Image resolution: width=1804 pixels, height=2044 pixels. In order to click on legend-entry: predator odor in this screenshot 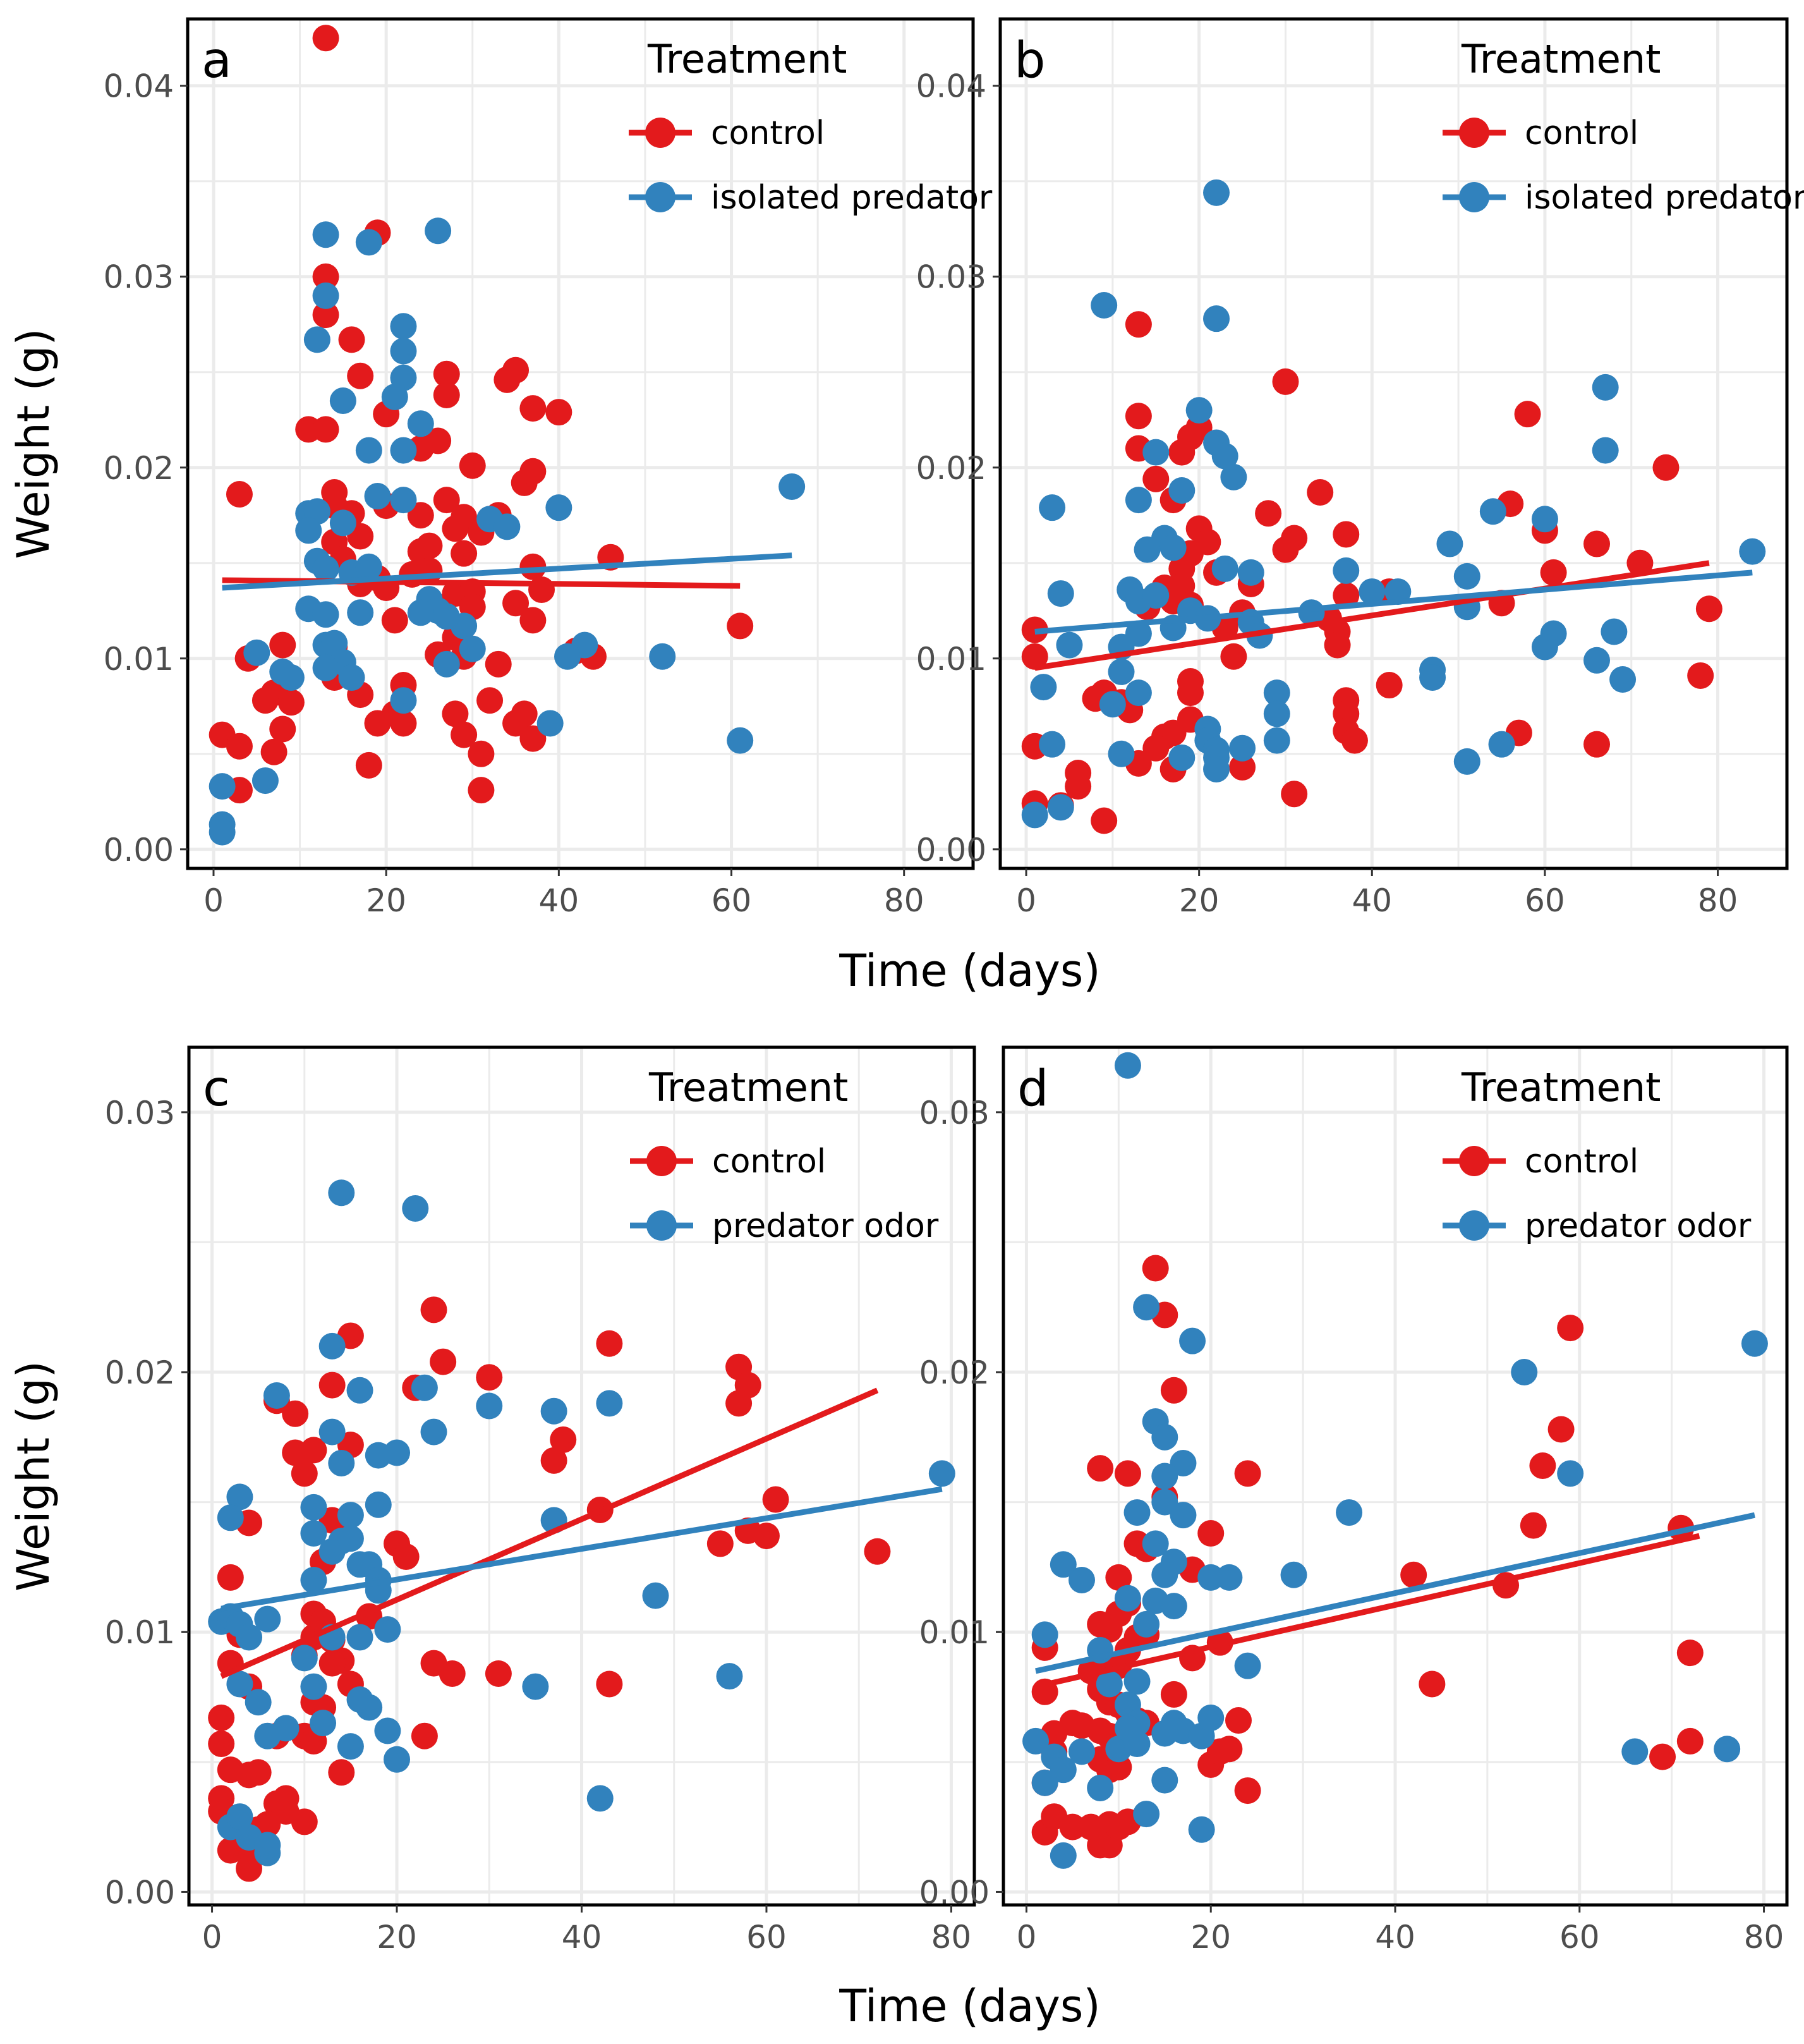, I will do `click(825, 1226)`.